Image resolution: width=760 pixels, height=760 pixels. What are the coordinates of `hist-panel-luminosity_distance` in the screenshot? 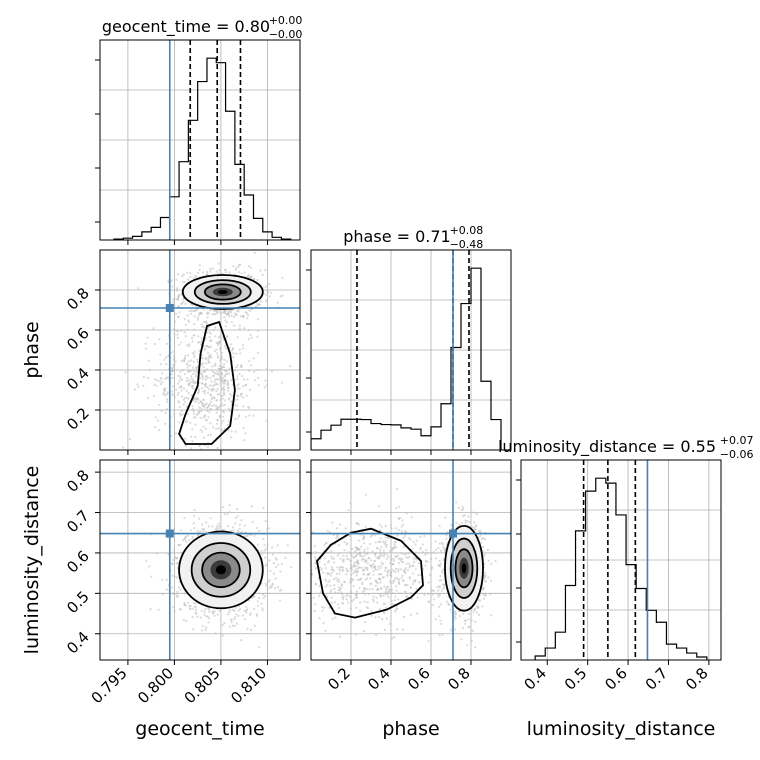 It's located at (621, 560).